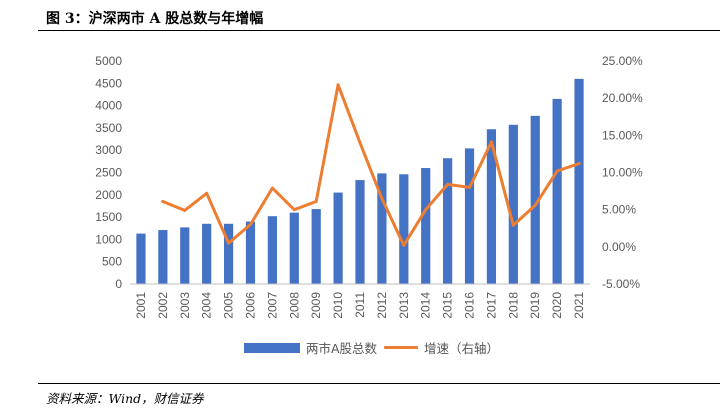 The height and width of the screenshot is (415, 726). What do you see at coordinates (382, 305) in the screenshot?
I see `x-tick-label: 2012` at bounding box center [382, 305].